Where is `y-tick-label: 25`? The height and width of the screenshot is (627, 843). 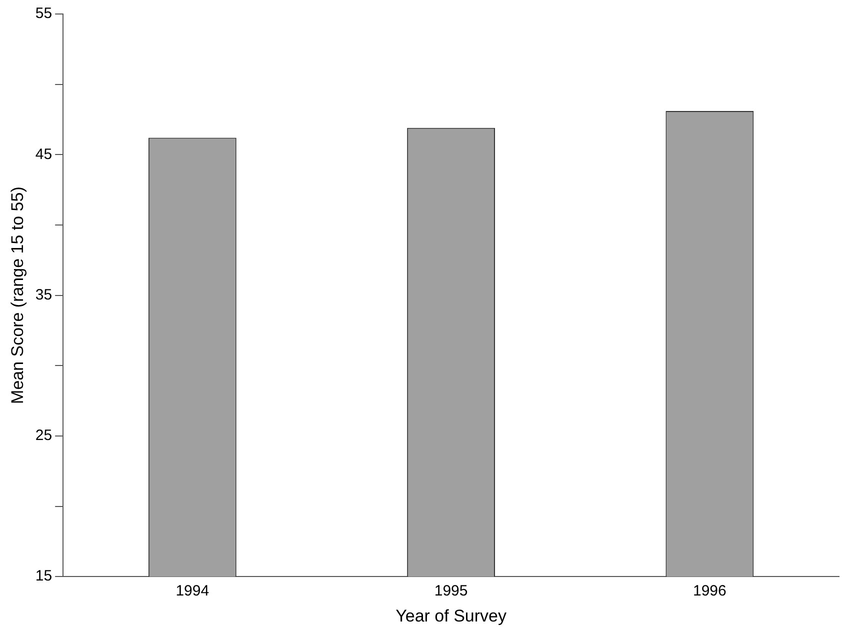 y-tick-label: 25 is located at coordinates (43, 435).